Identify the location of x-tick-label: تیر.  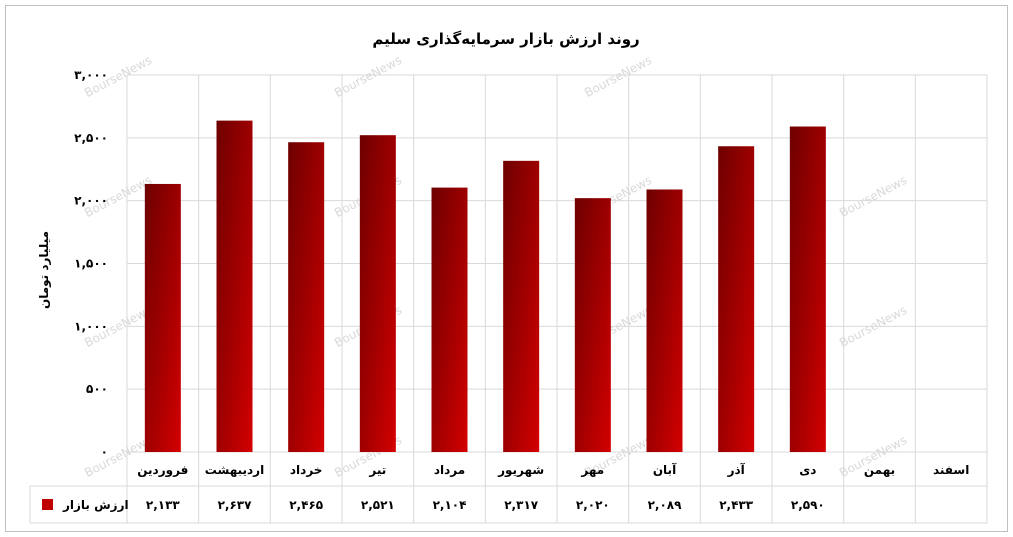
(377, 470).